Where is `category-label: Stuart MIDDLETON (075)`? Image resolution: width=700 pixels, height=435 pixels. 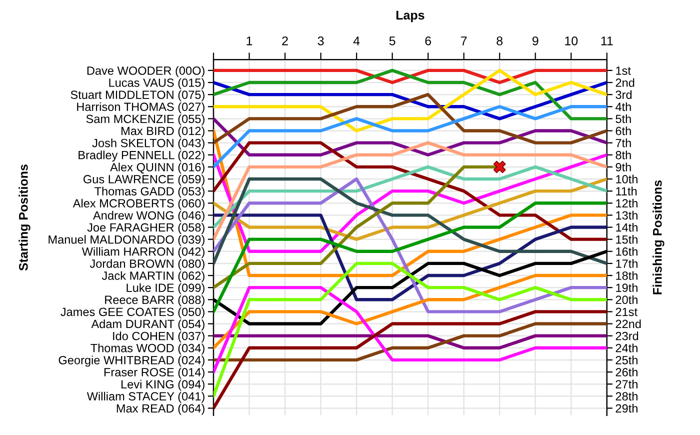
category-label: Stuart MIDDLETON (075) is located at coordinates (137, 96).